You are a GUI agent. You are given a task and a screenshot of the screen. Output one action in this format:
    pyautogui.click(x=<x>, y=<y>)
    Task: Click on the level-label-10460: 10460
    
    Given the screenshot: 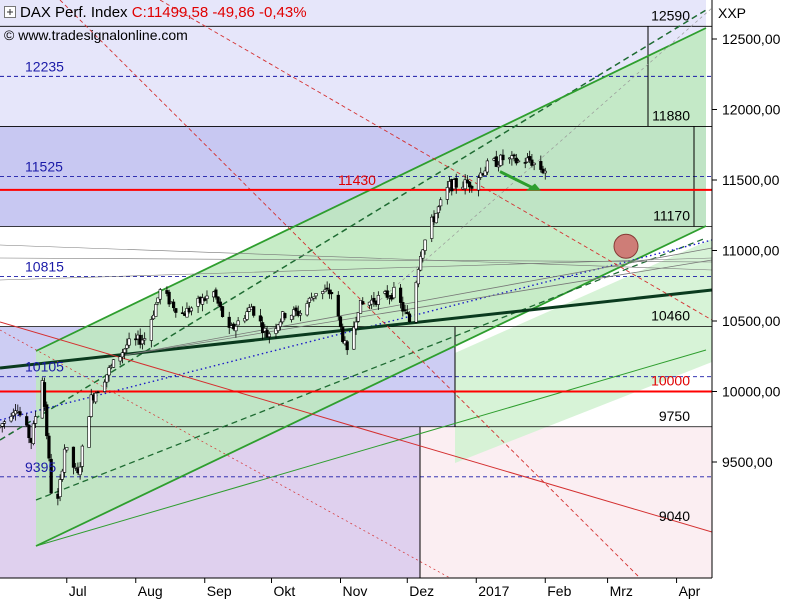 What is the action you would take?
    pyautogui.click(x=670, y=316)
    